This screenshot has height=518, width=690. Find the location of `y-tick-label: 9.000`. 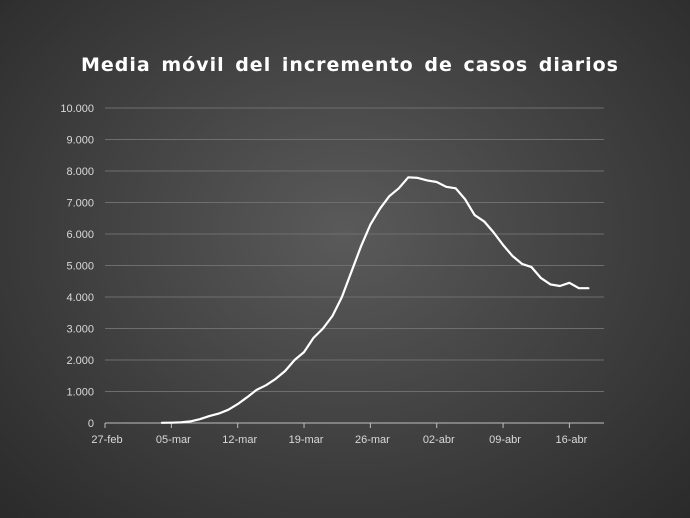

y-tick-label: 9.000 is located at coordinates (80, 141).